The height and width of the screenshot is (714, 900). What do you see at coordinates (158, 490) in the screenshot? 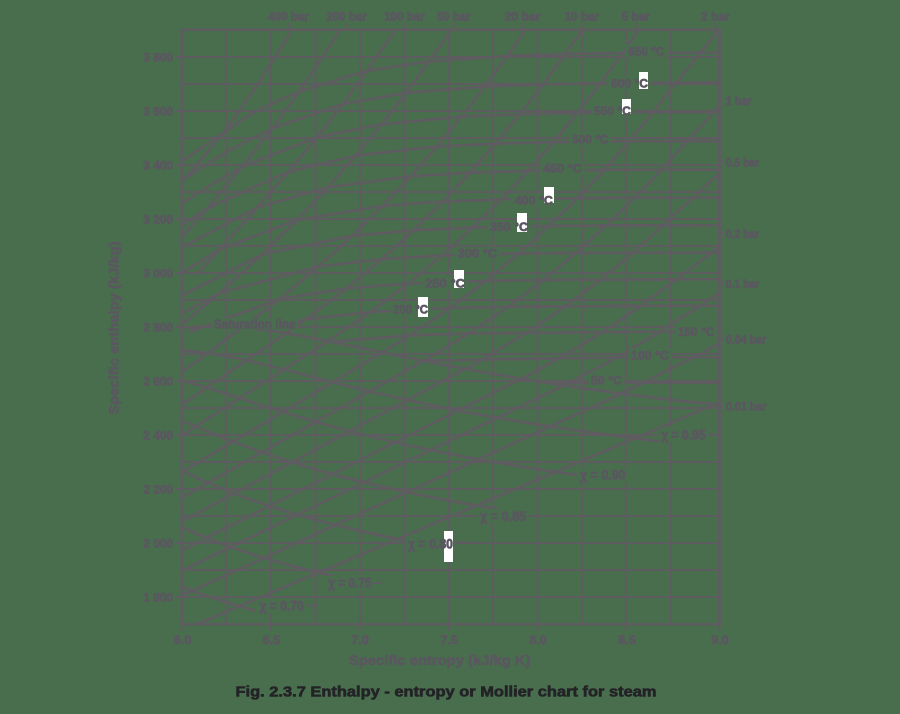
I see `svg-text: 2 200` at bounding box center [158, 490].